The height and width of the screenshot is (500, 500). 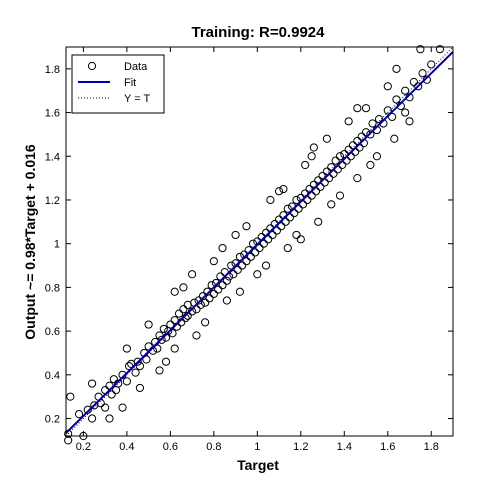 What do you see at coordinates (83, 447) in the screenshot?
I see `x-tick-label: 0.2` at bounding box center [83, 447].